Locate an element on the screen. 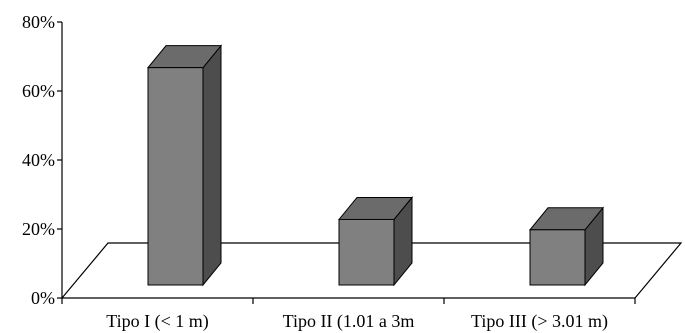 This screenshot has width=685, height=333. x-category-label: Tipo III (> 3.01 m) is located at coordinates (539, 321).